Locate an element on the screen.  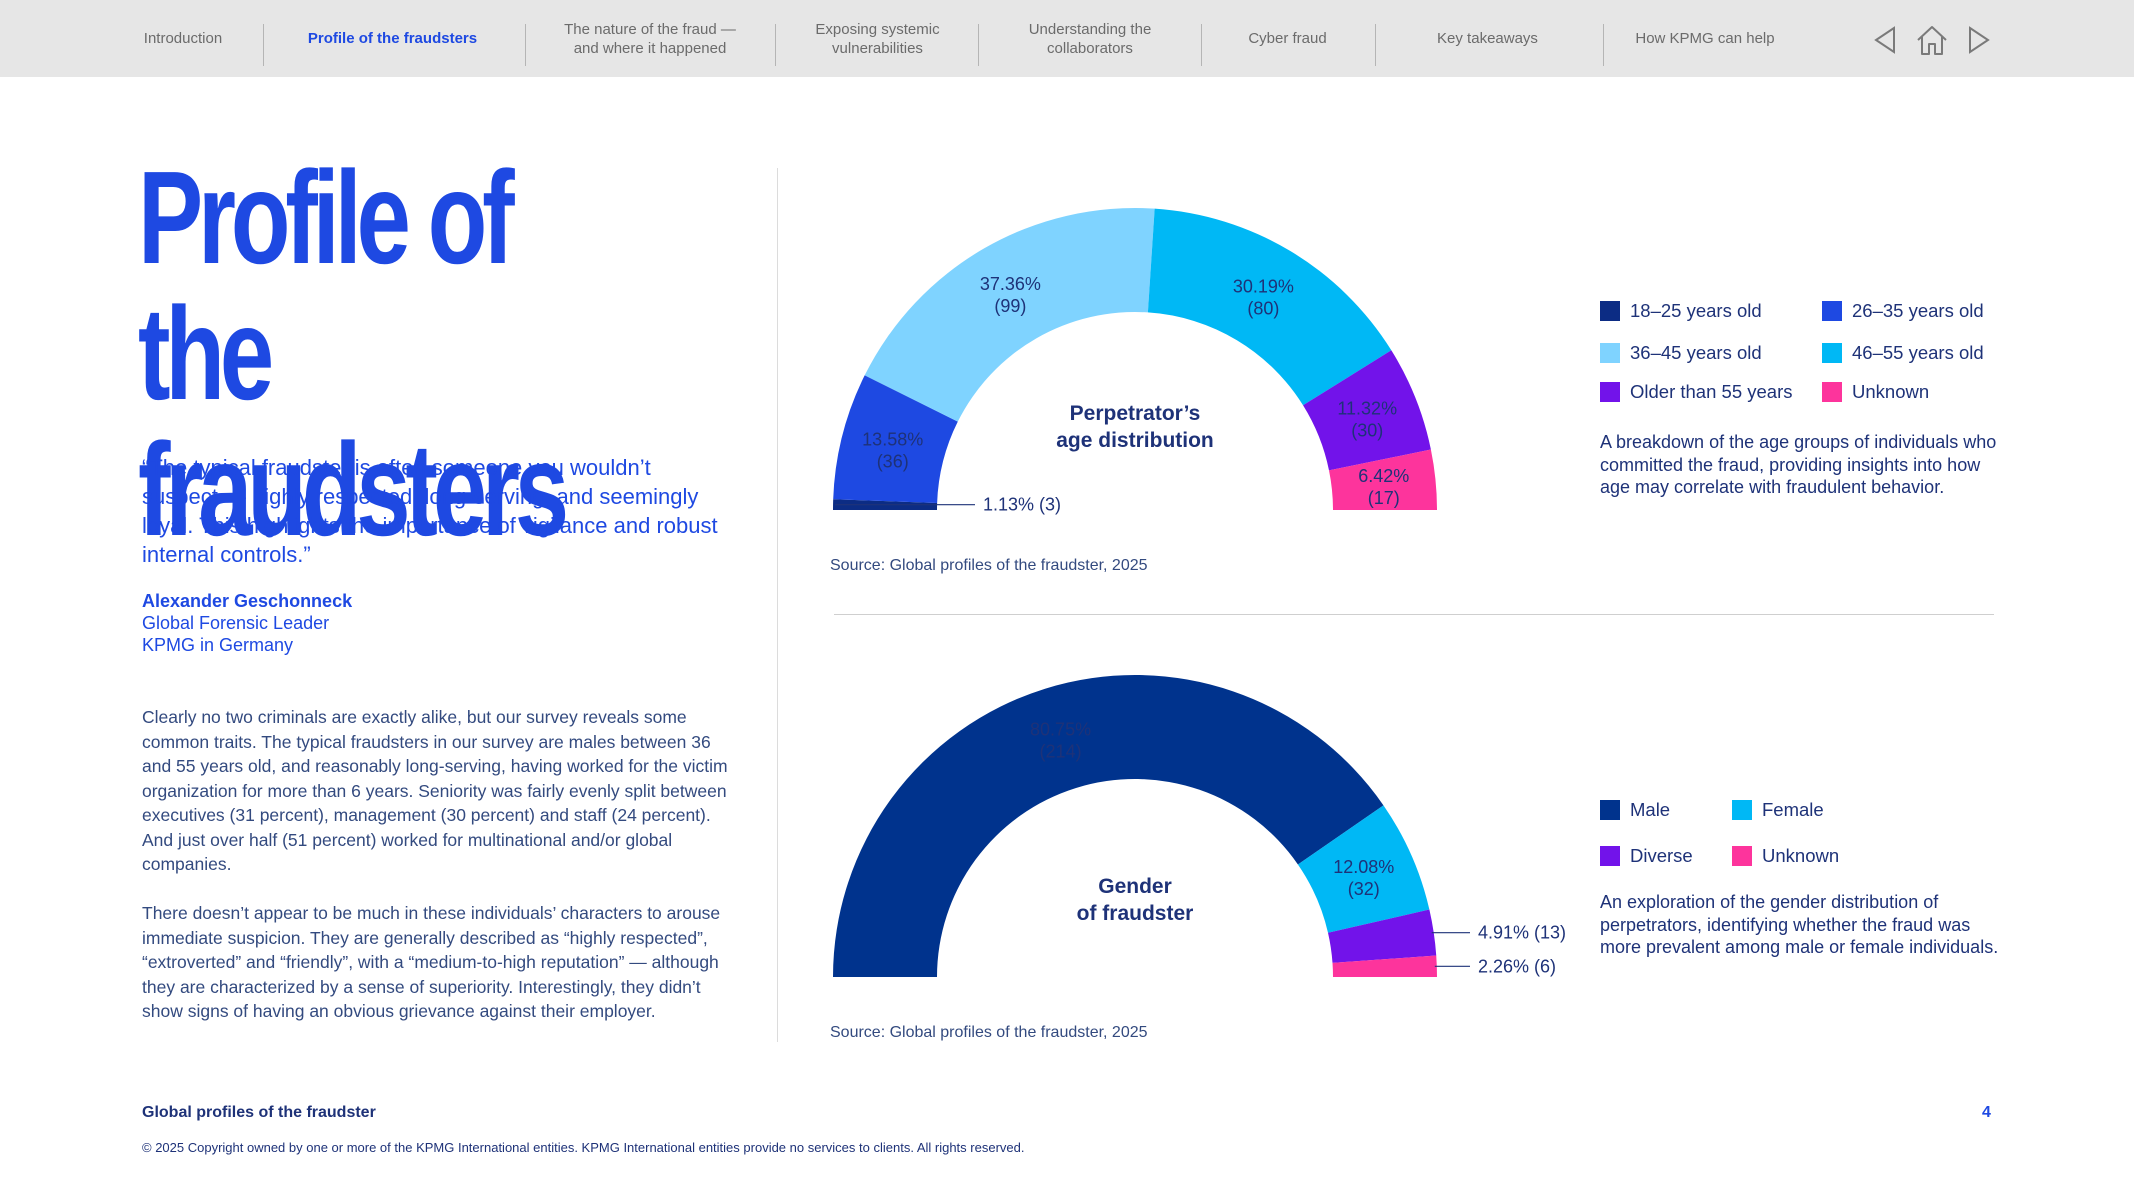
data-label-percent-unknown: 6.42% is located at coordinates (1383, 476).